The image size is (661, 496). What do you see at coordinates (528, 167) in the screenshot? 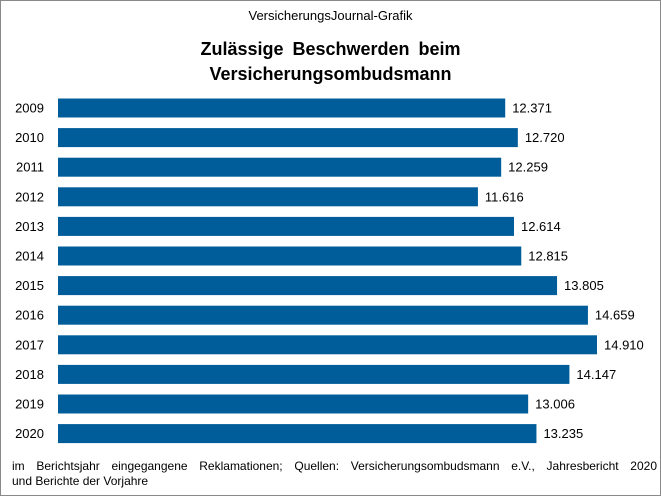
I see `value-label: 12.259` at bounding box center [528, 167].